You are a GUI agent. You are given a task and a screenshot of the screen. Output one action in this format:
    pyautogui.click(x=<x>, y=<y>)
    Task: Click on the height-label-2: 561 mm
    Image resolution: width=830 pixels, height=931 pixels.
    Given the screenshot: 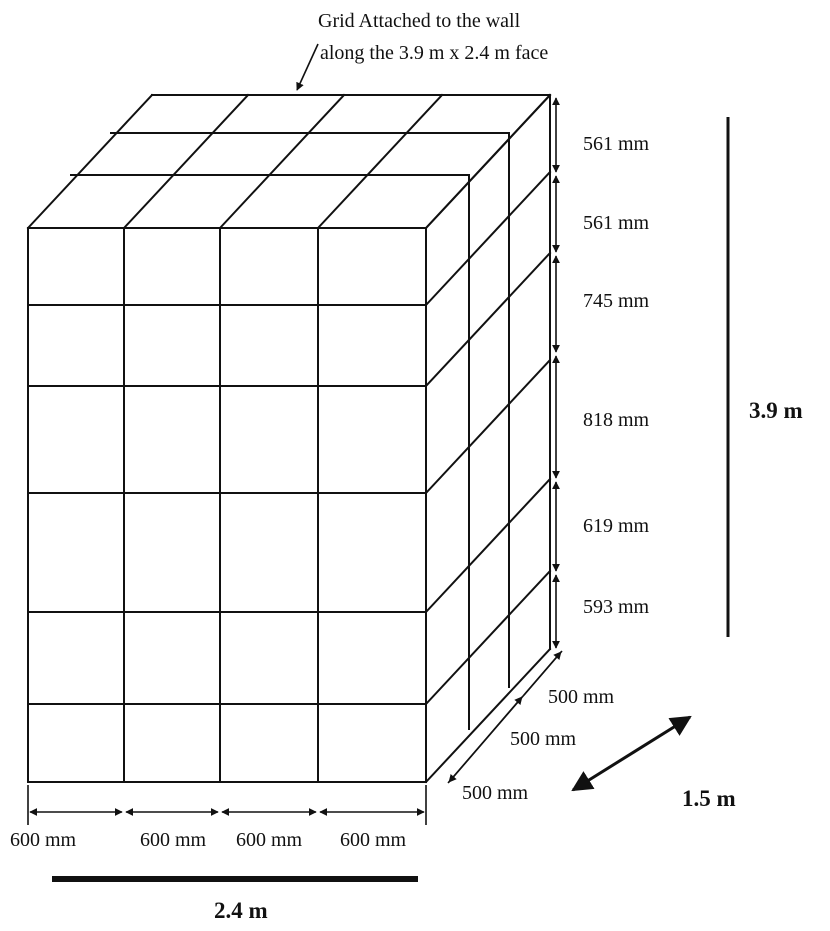 What is the action you would take?
    pyautogui.click(x=616, y=223)
    